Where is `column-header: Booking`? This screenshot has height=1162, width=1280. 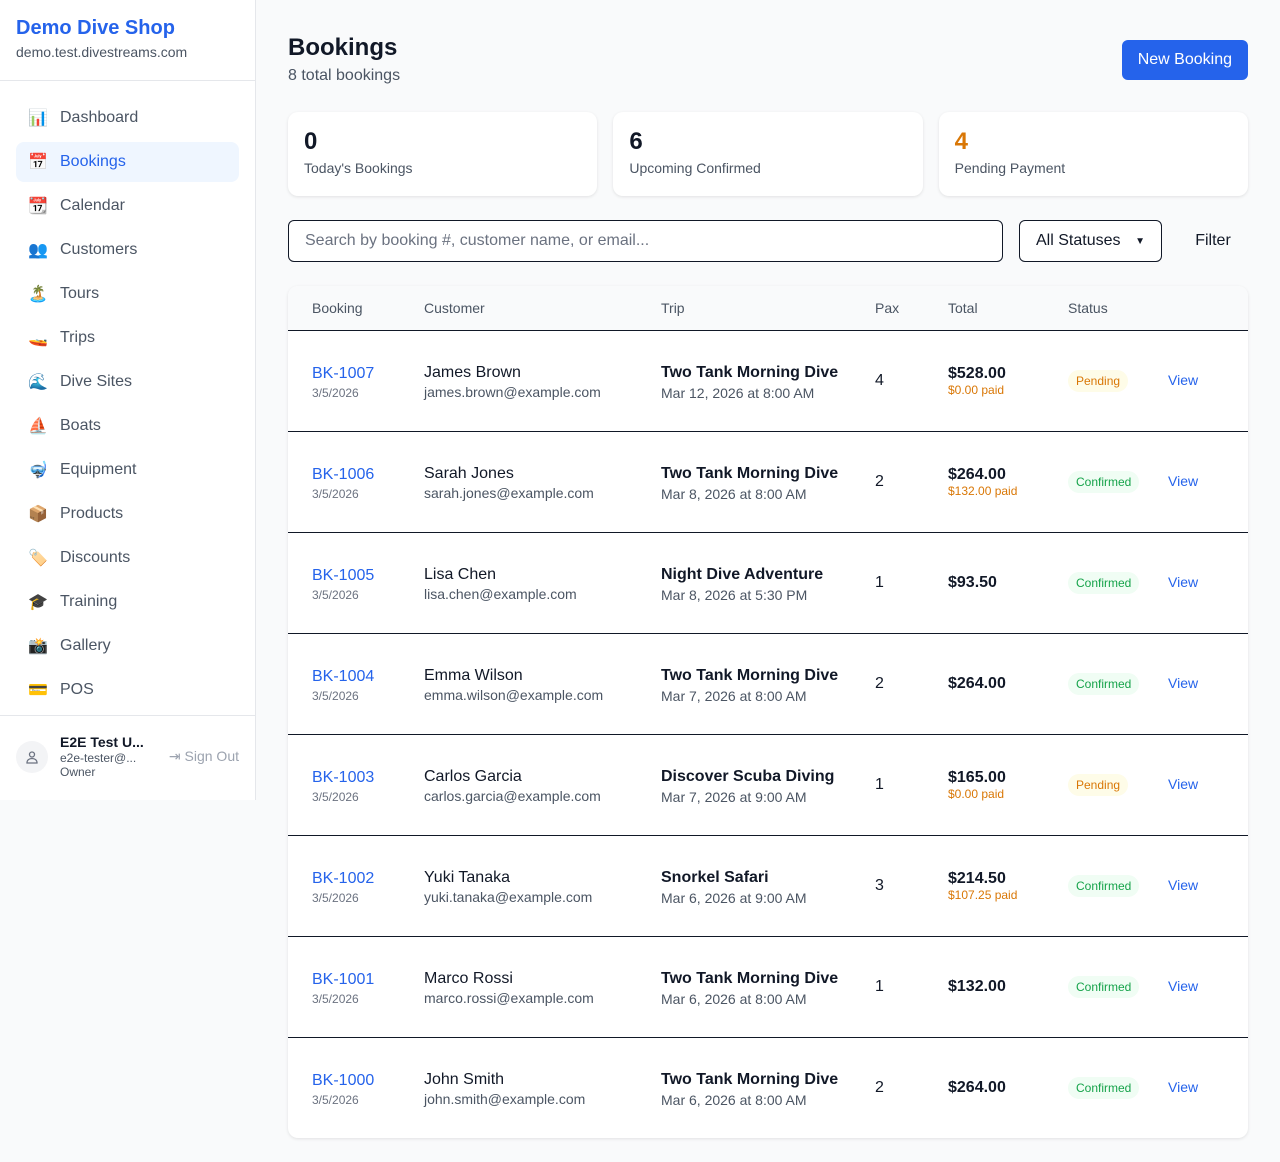
column-header: Booking is located at coordinates (344, 308).